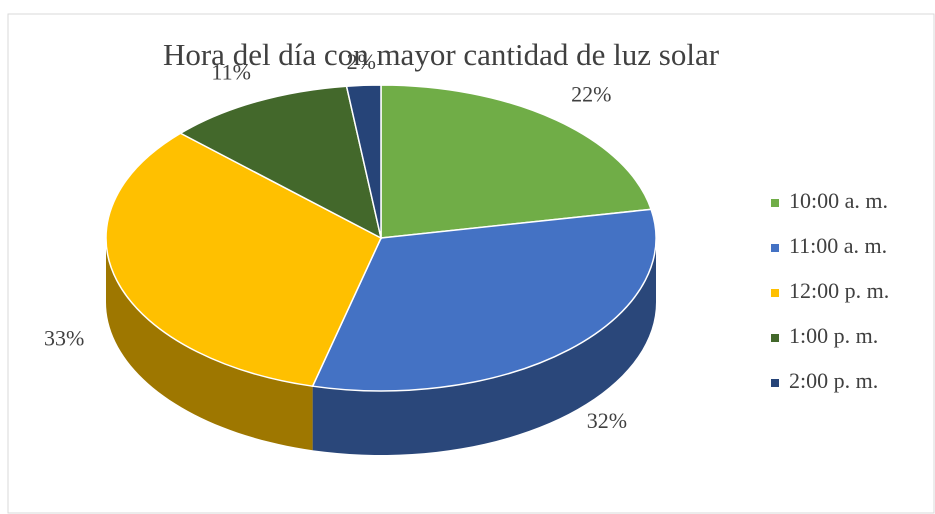  Describe the element at coordinates (833, 335) in the screenshot. I see `legend-label: 1:00 p. m.` at that location.